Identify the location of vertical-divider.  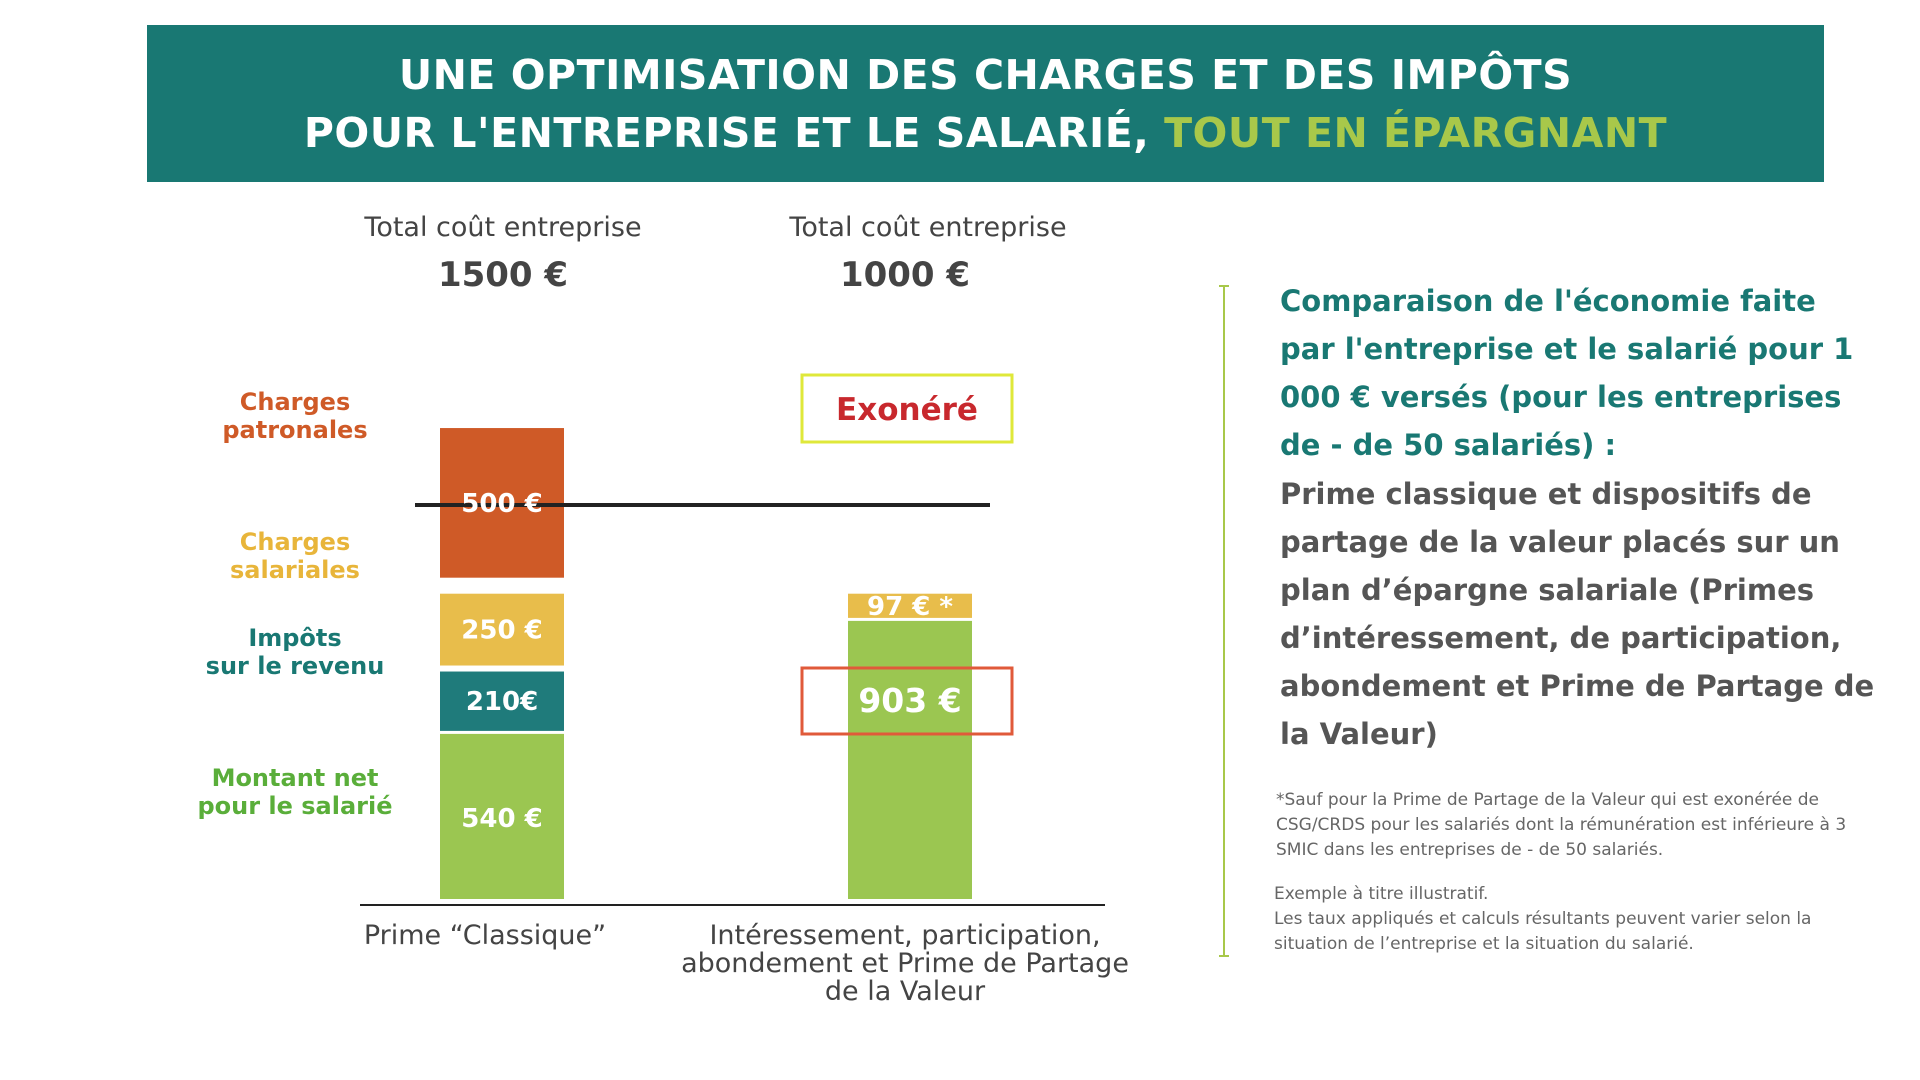
(1224, 621).